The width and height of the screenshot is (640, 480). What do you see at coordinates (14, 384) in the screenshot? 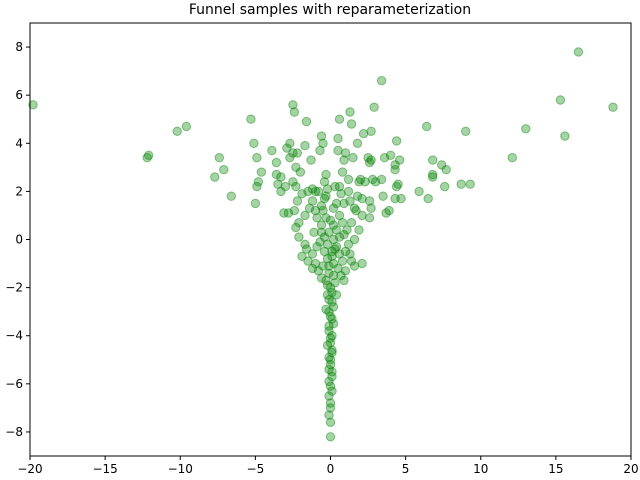
I see `y-tick-label: −6` at bounding box center [14, 384].